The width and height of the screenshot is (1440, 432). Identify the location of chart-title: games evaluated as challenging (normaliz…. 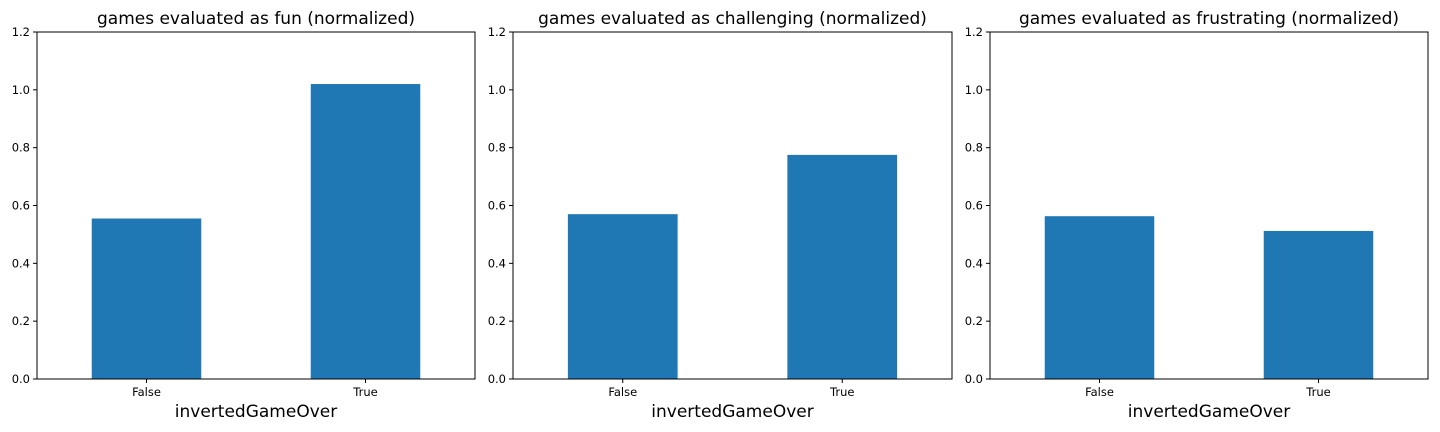
(732, 19).